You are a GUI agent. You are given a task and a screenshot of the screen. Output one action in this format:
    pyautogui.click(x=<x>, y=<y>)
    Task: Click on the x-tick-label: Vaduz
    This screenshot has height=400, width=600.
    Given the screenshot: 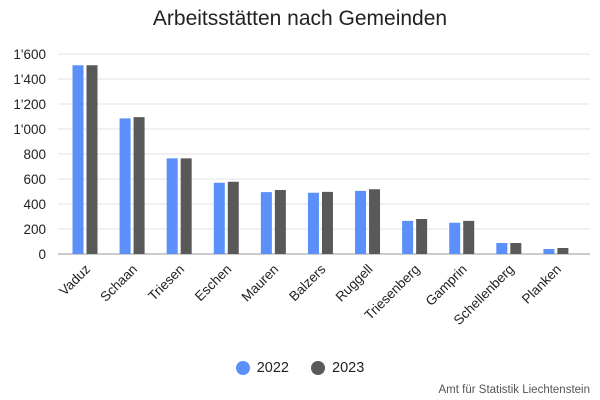 What is the action you would take?
    pyautogui.click(x=74, y=279)
    